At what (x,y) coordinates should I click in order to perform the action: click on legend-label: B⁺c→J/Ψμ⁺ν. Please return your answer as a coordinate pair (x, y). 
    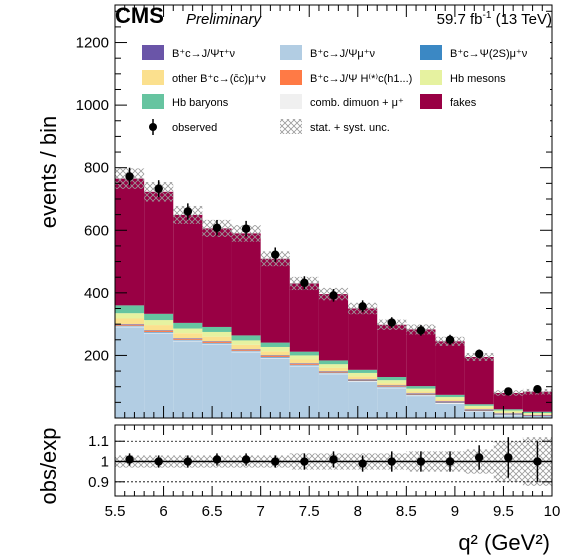
    Looking at the image, I should click on (343, 54).